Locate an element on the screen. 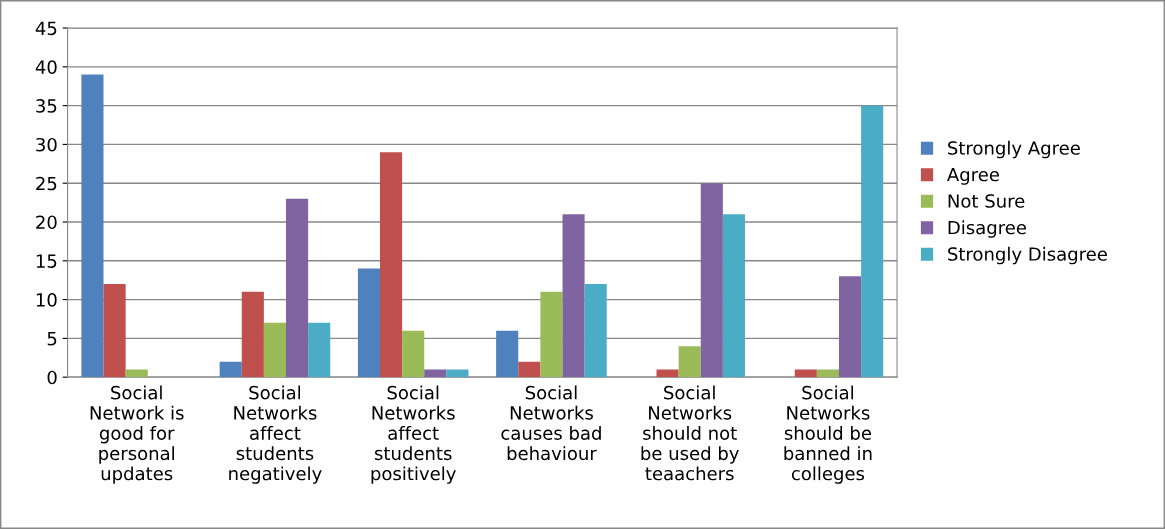 The height and width of the screenshot is (529, 1165). x-tick-label: Social Network is good for personal updates is located at coordinates (137, 434).